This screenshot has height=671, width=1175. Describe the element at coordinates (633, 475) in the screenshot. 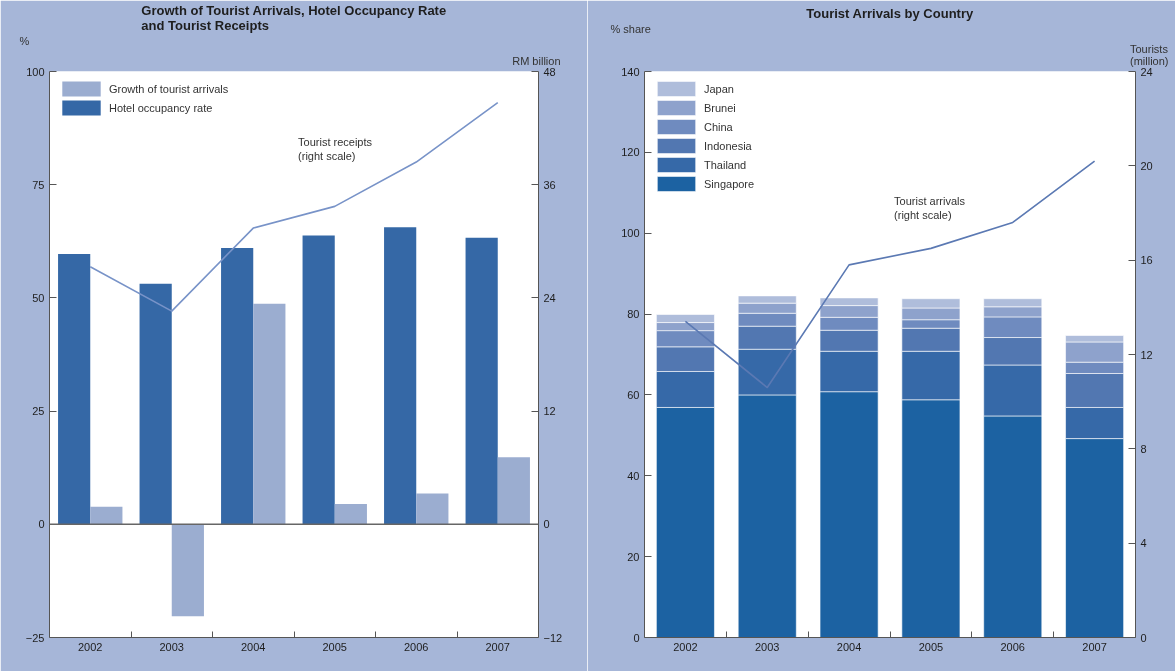

I see `y-tick-label: 40` at that location.